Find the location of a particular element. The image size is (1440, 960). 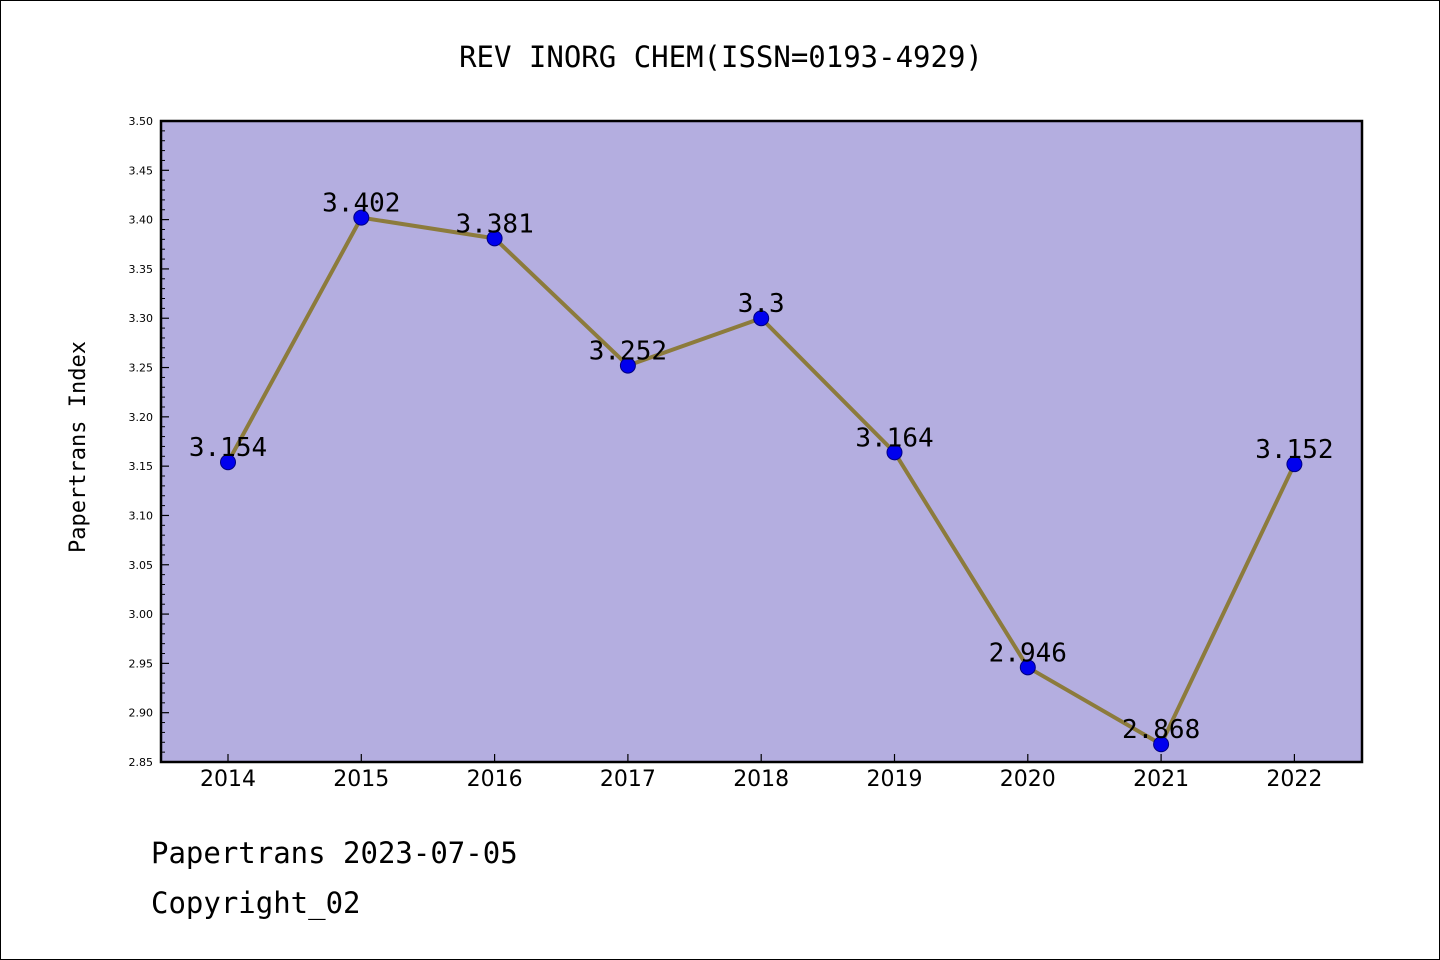

y-tick-label: 2.90 is located at coordinates (141, 713).